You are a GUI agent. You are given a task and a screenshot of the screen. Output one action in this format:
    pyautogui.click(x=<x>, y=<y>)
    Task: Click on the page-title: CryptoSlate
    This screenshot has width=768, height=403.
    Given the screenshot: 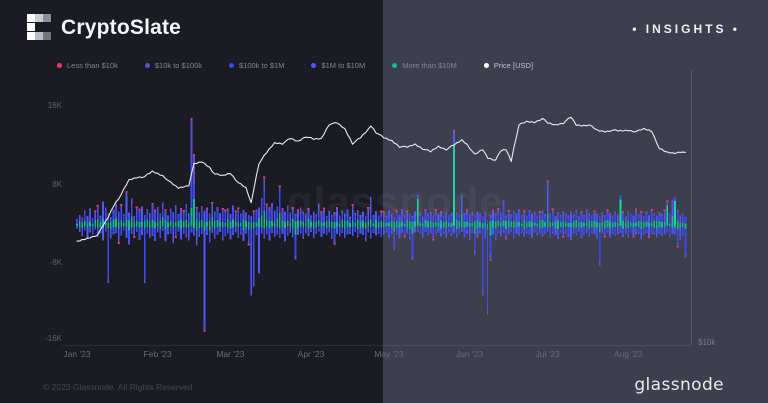 What is the action you would take?
    pyautogui.click(x=121, y=27)
    